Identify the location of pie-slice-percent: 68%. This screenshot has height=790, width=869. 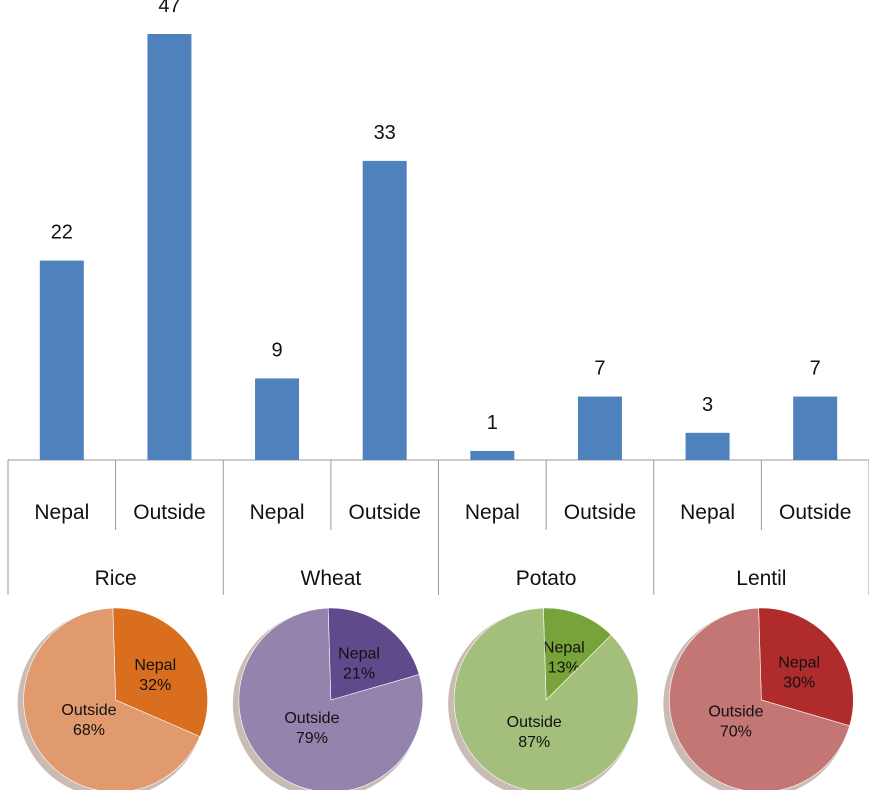
(89, 730).